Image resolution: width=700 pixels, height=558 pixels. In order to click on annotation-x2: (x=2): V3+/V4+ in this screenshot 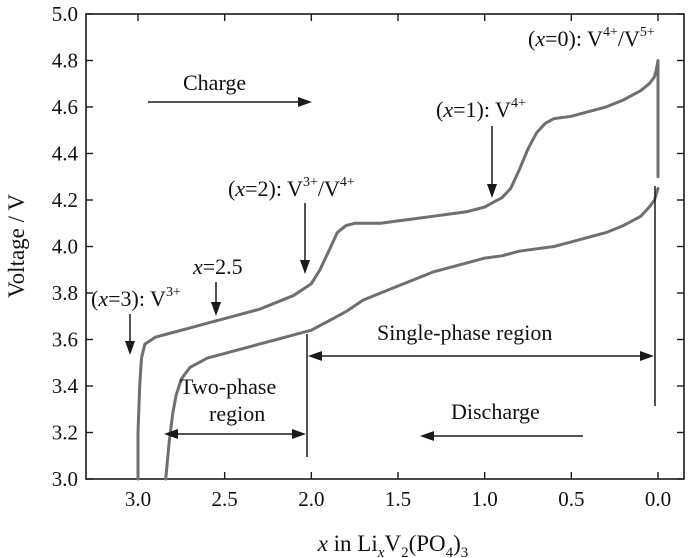, I will do `click(291, 188)`.